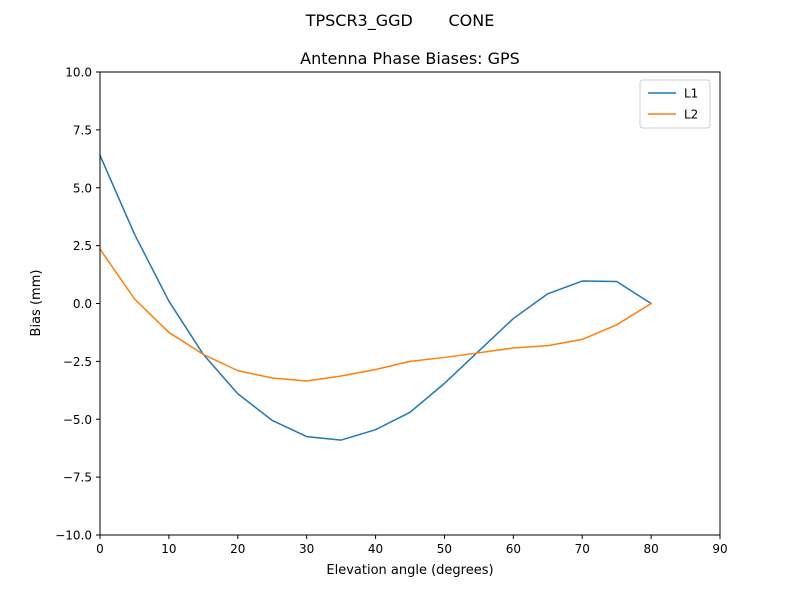 The image size is (800, 600). Describe the element at coordinates (82, 188) in the screenshot. I see `y-tick-label: 5.0` at that location.